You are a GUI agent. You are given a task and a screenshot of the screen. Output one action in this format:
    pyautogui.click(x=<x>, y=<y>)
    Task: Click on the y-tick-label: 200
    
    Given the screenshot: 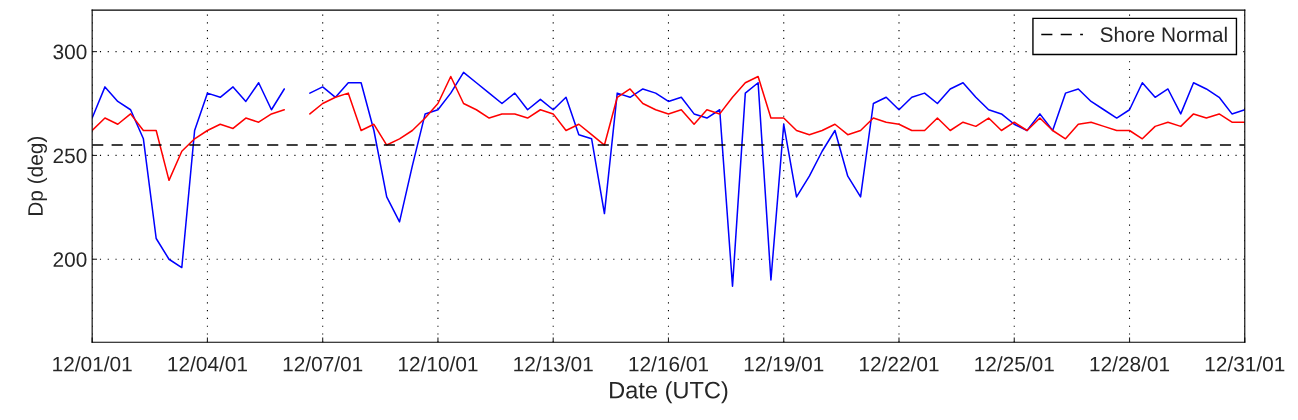 What is the action you would take?
    pyautogui.click(x=70, y=259)
    